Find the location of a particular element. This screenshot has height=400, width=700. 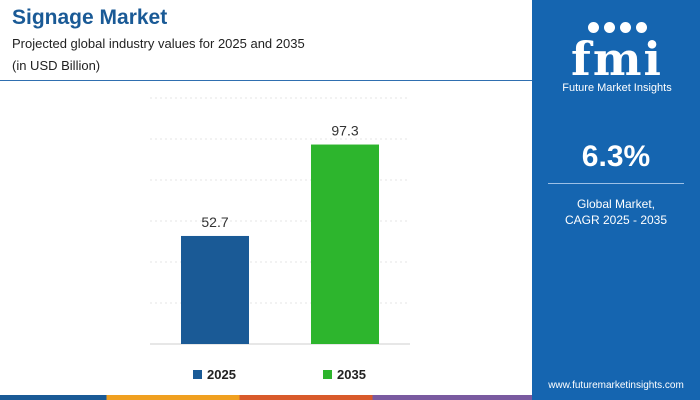

cagr-period: CAGR 2025 - 2035 is located at coordinates (616, 220).